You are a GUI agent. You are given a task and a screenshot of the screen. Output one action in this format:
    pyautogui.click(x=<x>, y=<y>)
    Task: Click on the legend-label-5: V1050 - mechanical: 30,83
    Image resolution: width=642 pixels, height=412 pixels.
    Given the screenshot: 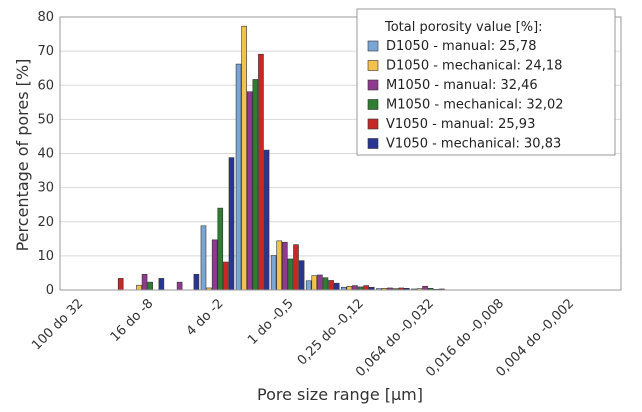 What is the action you would take?
    pyautogui.click(x=473, y=144)
    